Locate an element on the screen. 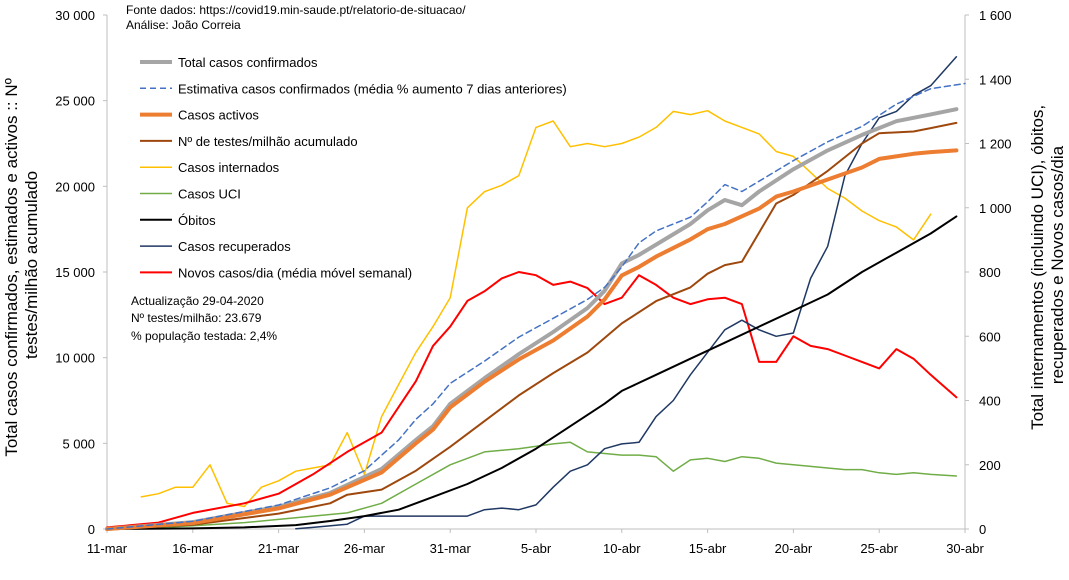  right-tick-label: 0 is located at coordinates (982, 529).